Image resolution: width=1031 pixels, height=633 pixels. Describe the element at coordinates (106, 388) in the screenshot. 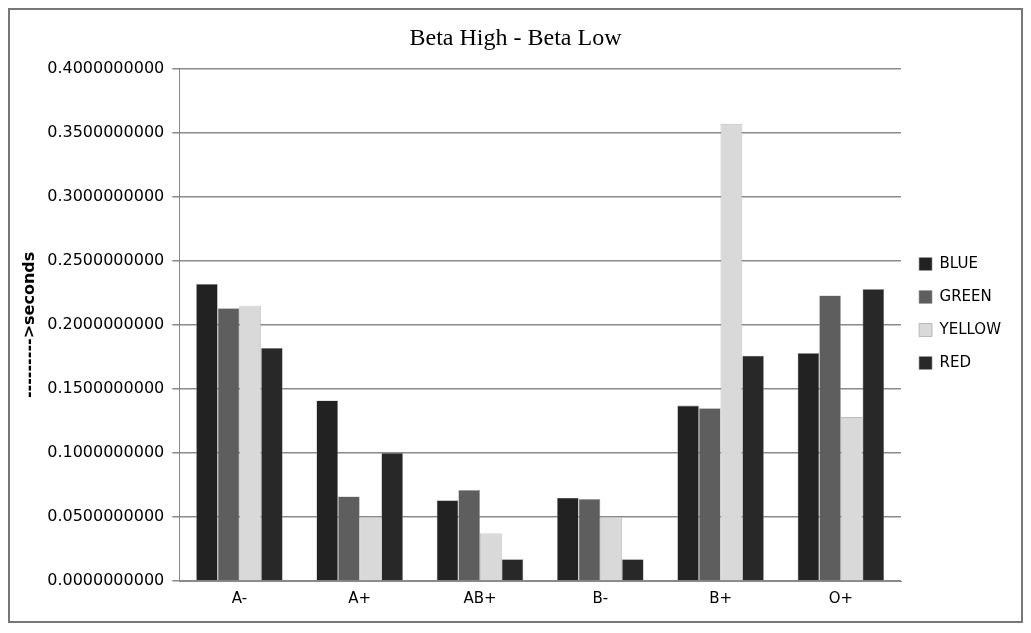

I see `y-tick-label: 0.1500000000` at that location.